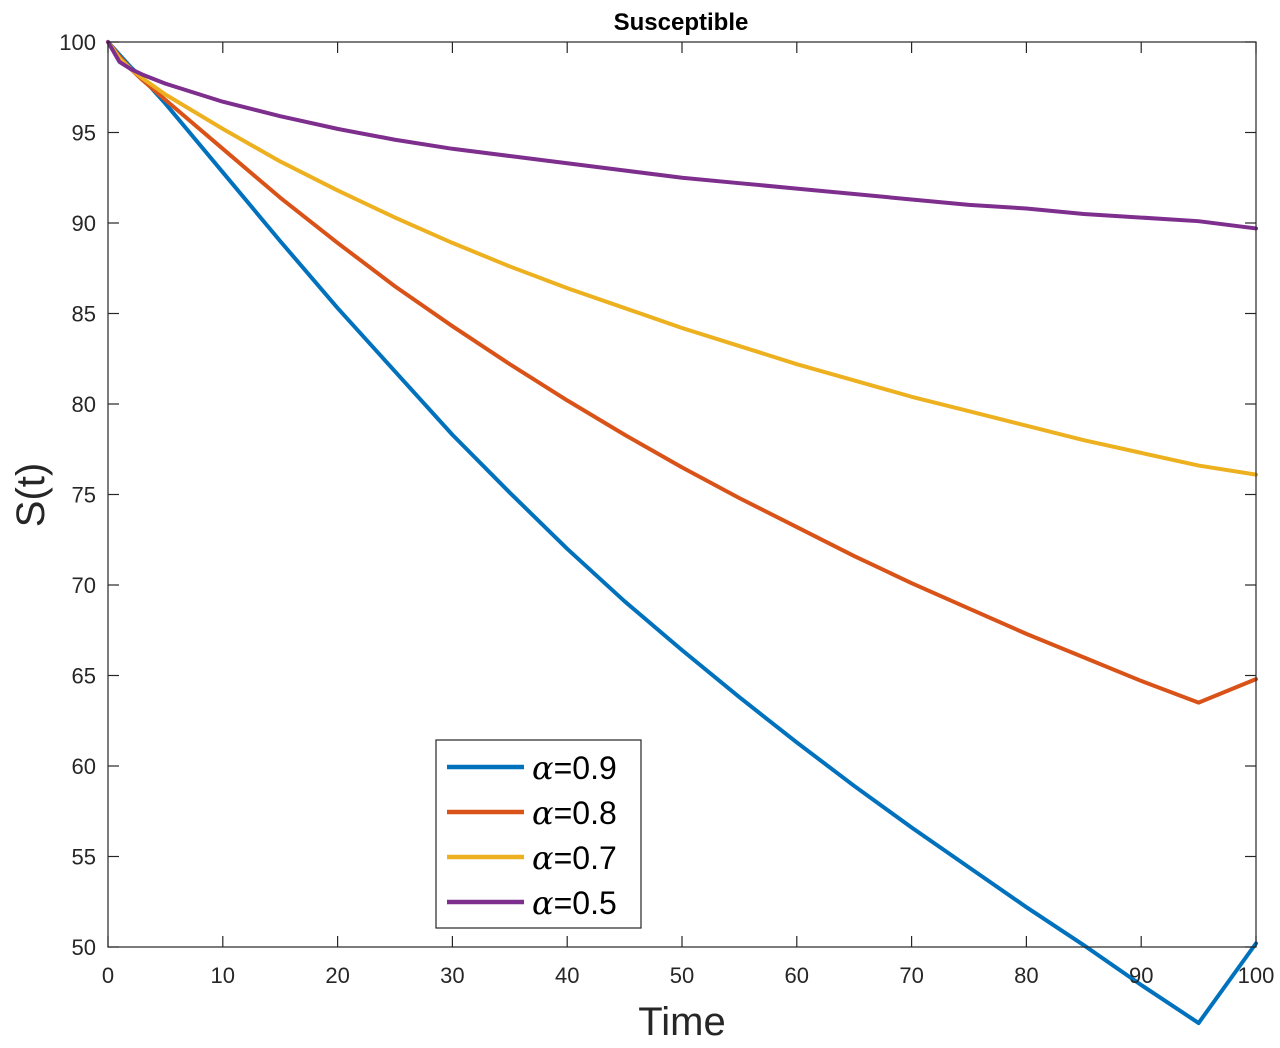 The image size is (1280, 1048). Describe the element at coordinates (84, 133) in the screenshot. I see `y-tick-label: 95` at that location.